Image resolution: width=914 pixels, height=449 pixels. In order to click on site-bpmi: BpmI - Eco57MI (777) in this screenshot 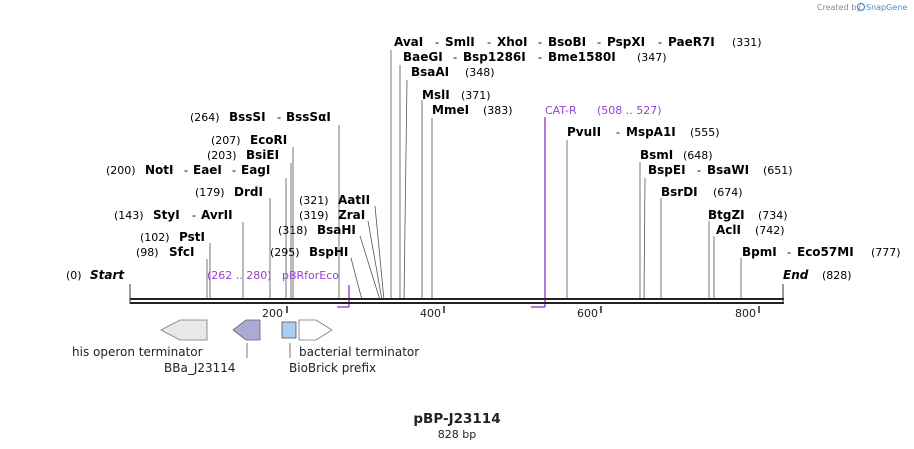, I will do `click(821, 252)`.